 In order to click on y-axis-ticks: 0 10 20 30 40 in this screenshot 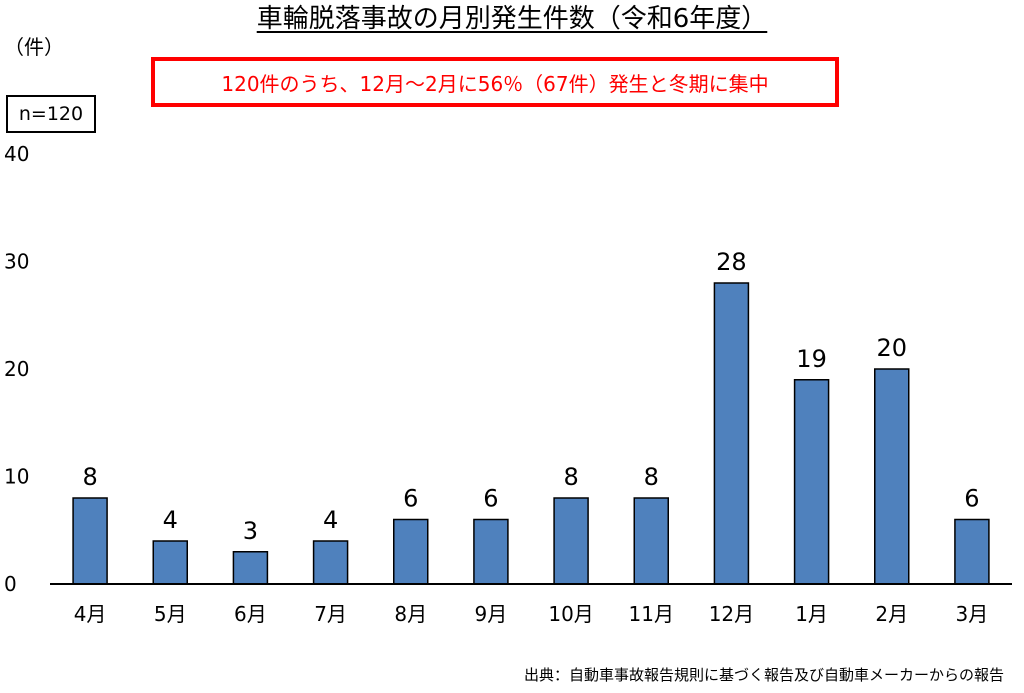, I will do `click(16, 369)`.